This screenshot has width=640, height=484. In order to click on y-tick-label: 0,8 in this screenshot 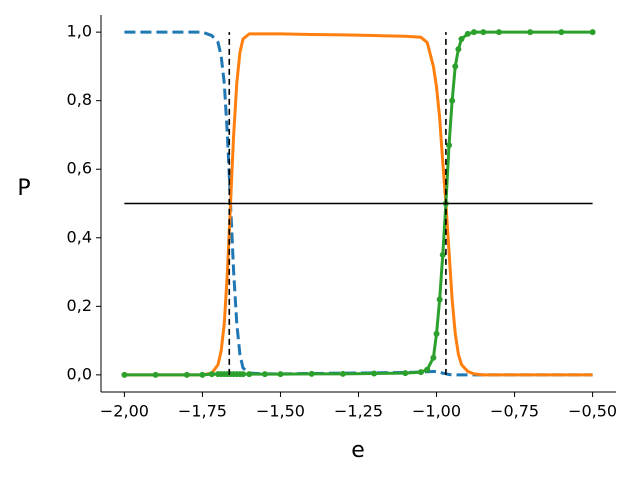, I will do `click(79, 99)`.